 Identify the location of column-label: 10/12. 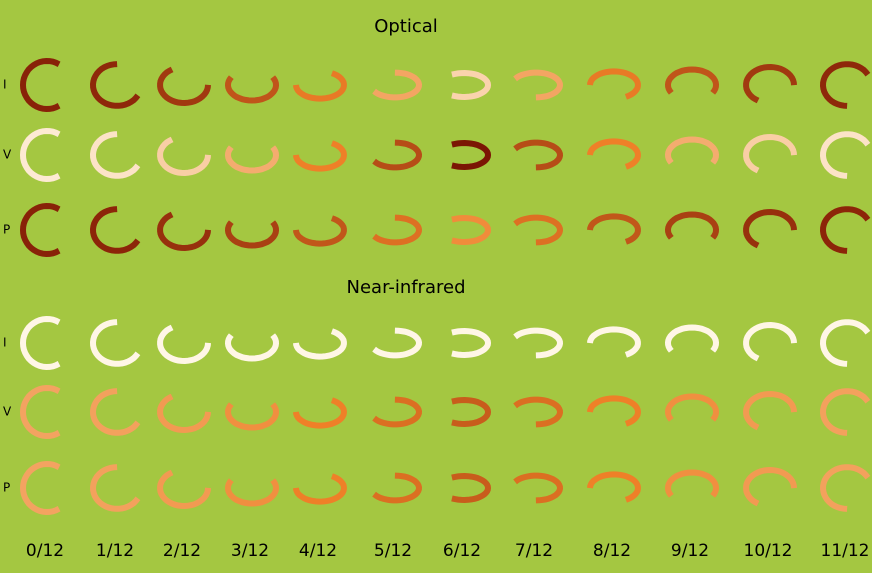
(768, 551).